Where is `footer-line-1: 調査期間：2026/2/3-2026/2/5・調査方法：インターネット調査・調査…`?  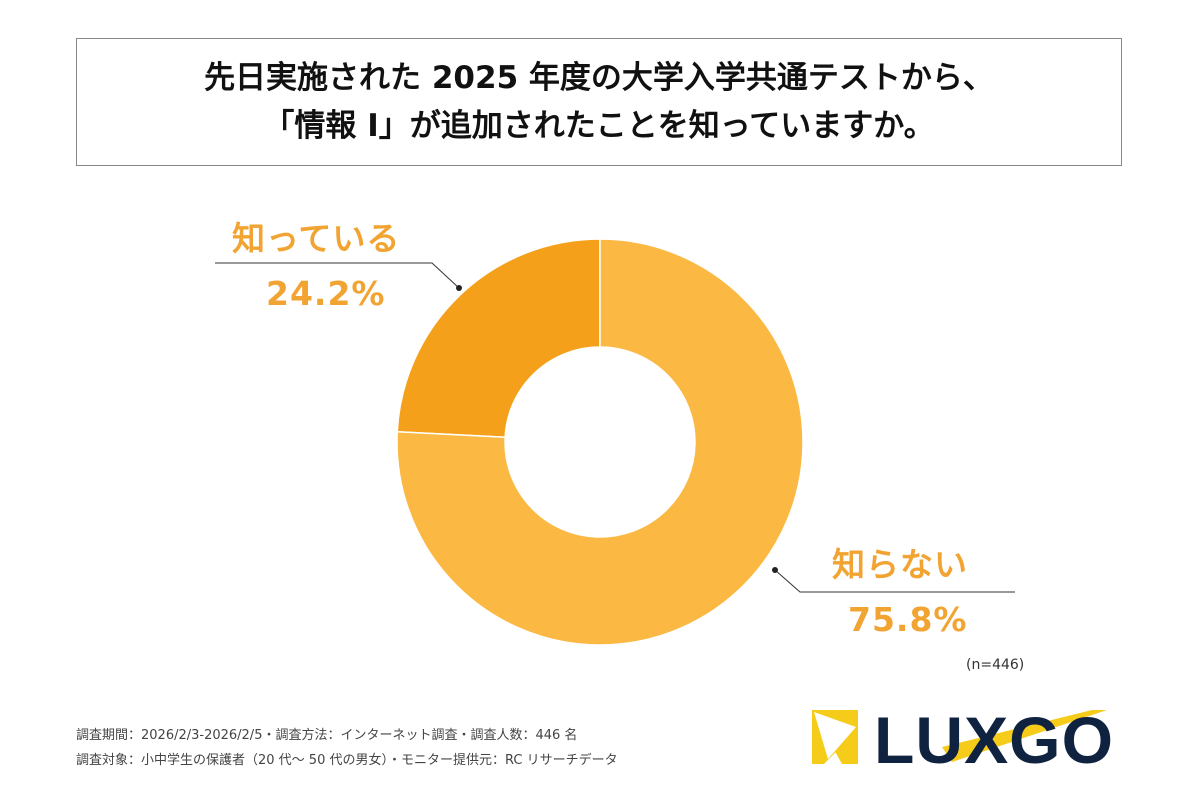 footer-line-1: 調査期間：2026/2/3-2026/2/5・調査方法：インターネット調査・調査… is located at coordinates (327, 735).